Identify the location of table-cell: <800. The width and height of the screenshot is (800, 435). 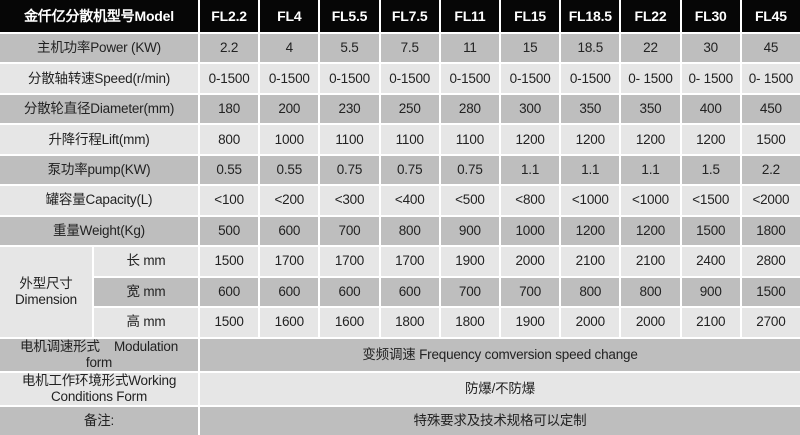
(530, 200).